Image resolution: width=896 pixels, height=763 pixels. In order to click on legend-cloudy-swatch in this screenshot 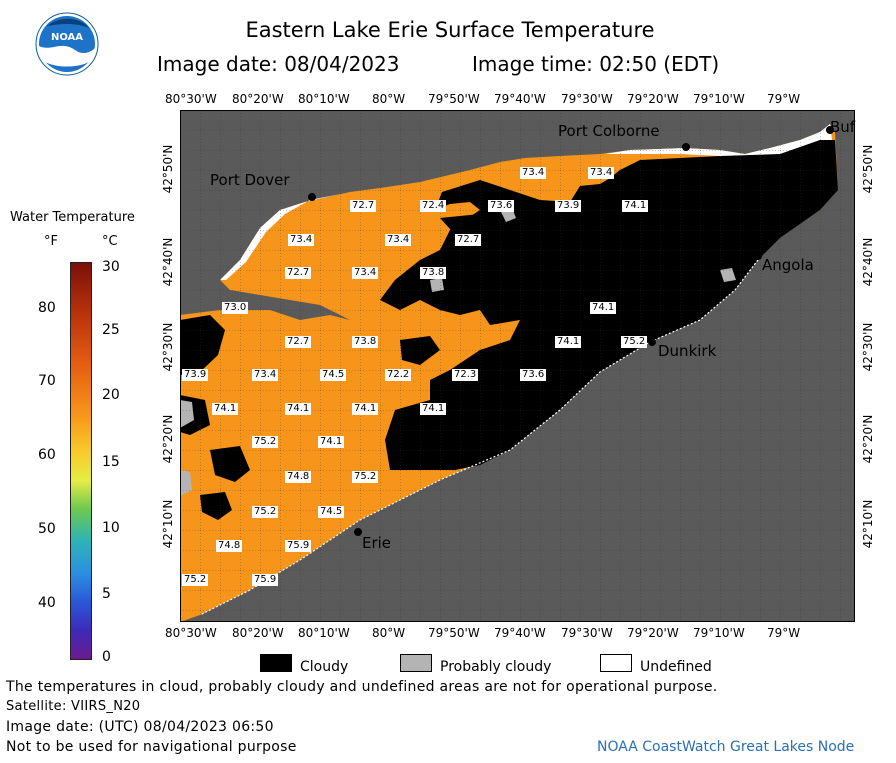, I will do `click(276, 663)`.